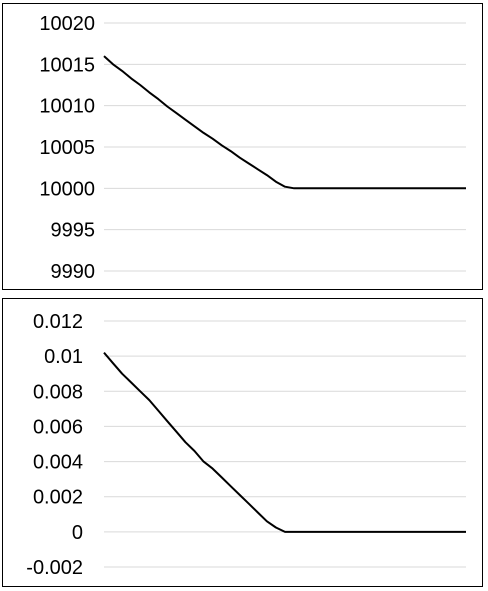 The height and width of the screenshot is (591, 488). Describe the element at coordinates (67, 107) in the screenshot. I see `y-tick-label: 10010` at that location.